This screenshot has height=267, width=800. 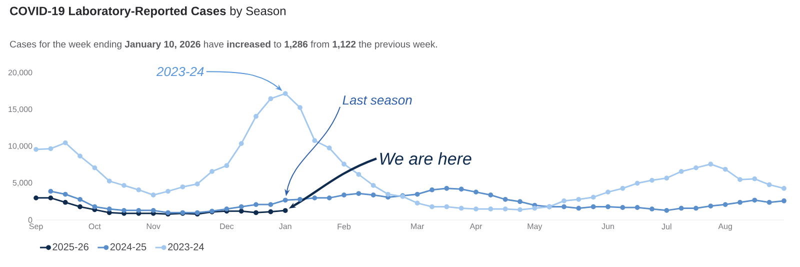 What do you see at coordinates (70, 246) in the screenshot?
I see `legend-label: 2025-26` at bounding box center [70, 246].